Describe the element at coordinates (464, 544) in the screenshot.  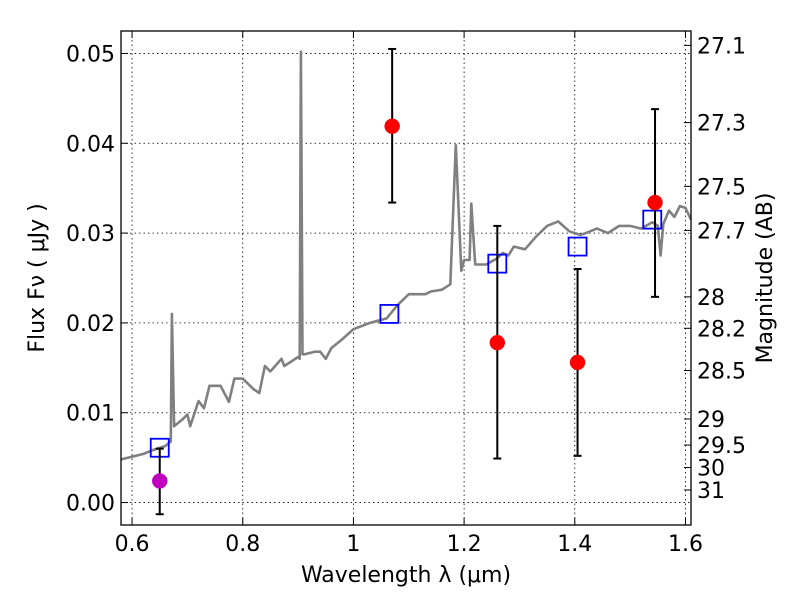
I see `x-tick-label: 1.2` at that location.